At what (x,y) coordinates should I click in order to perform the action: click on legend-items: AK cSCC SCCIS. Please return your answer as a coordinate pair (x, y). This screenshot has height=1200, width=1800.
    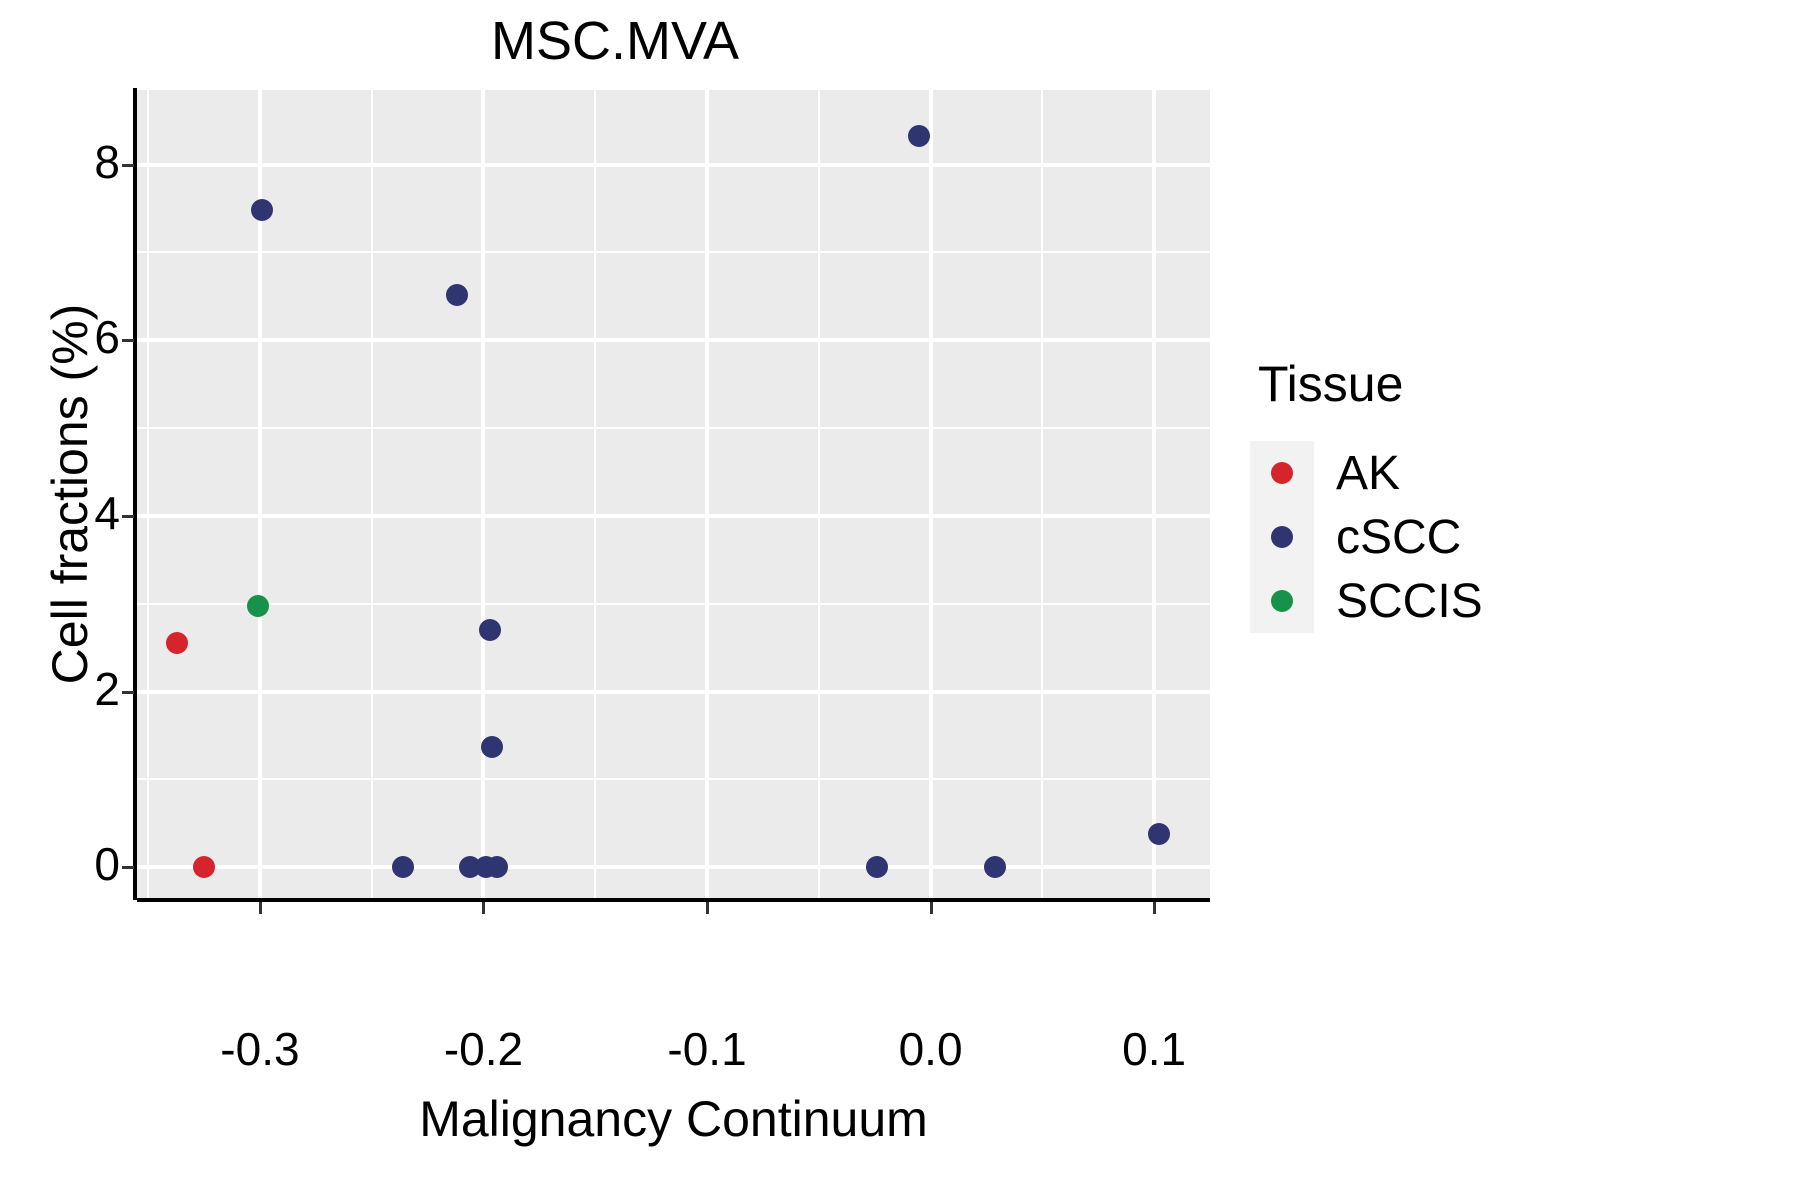
    Looking at the image, I should click on (1450, 537).